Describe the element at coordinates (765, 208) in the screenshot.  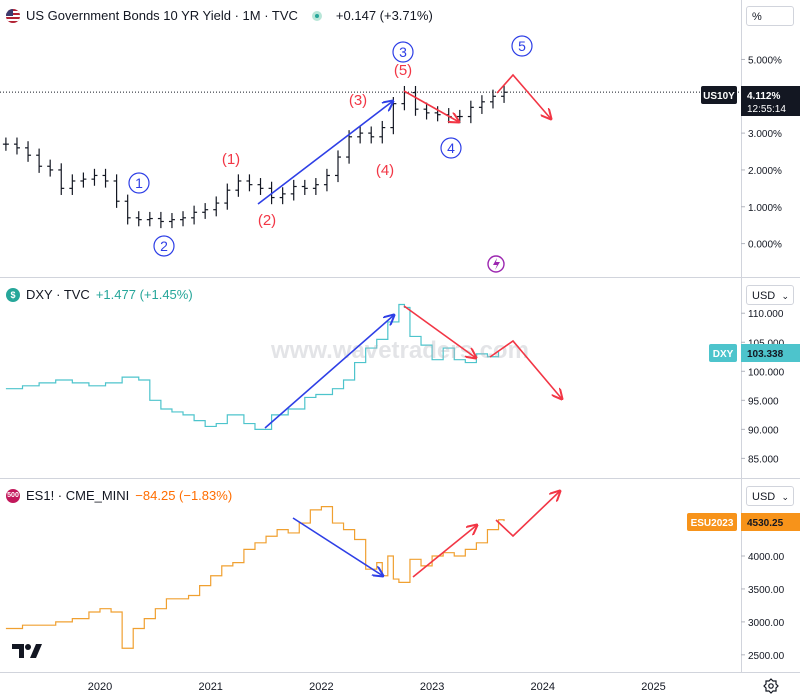
I see `price-tick-label: 1.000%` at that location.